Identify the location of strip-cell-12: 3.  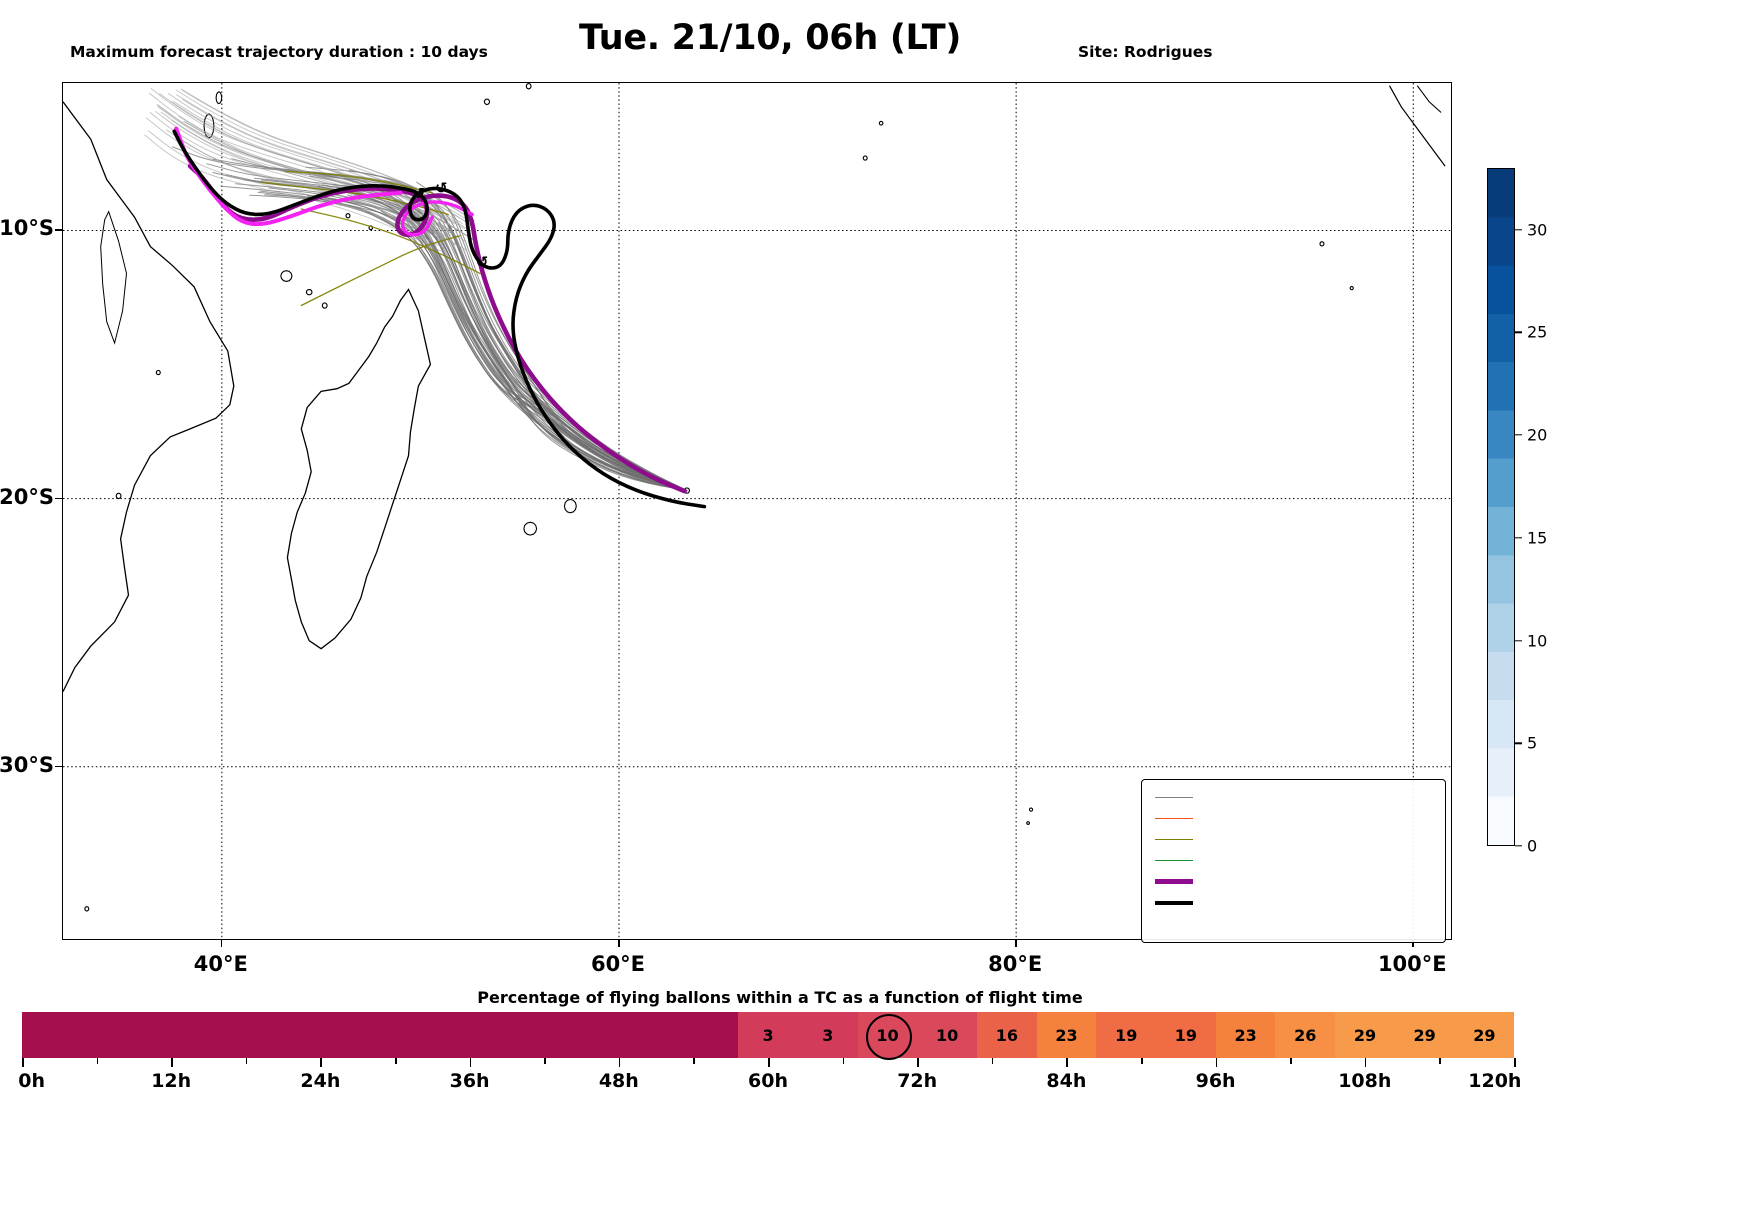
(768, 1035).